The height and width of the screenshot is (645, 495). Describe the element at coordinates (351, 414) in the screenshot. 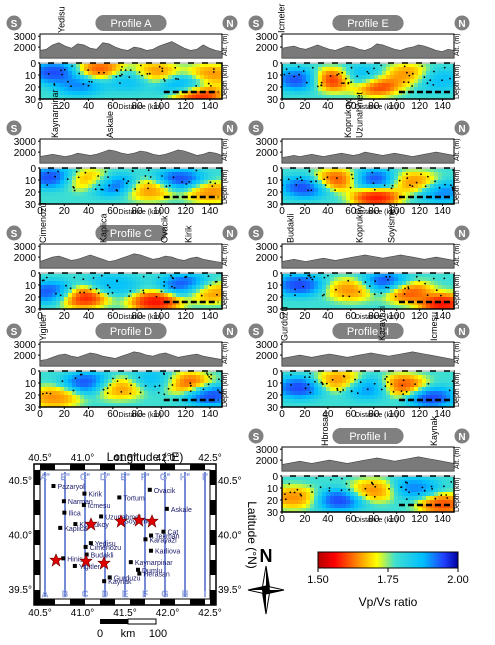

I see `distance-tick: 60` at that location.